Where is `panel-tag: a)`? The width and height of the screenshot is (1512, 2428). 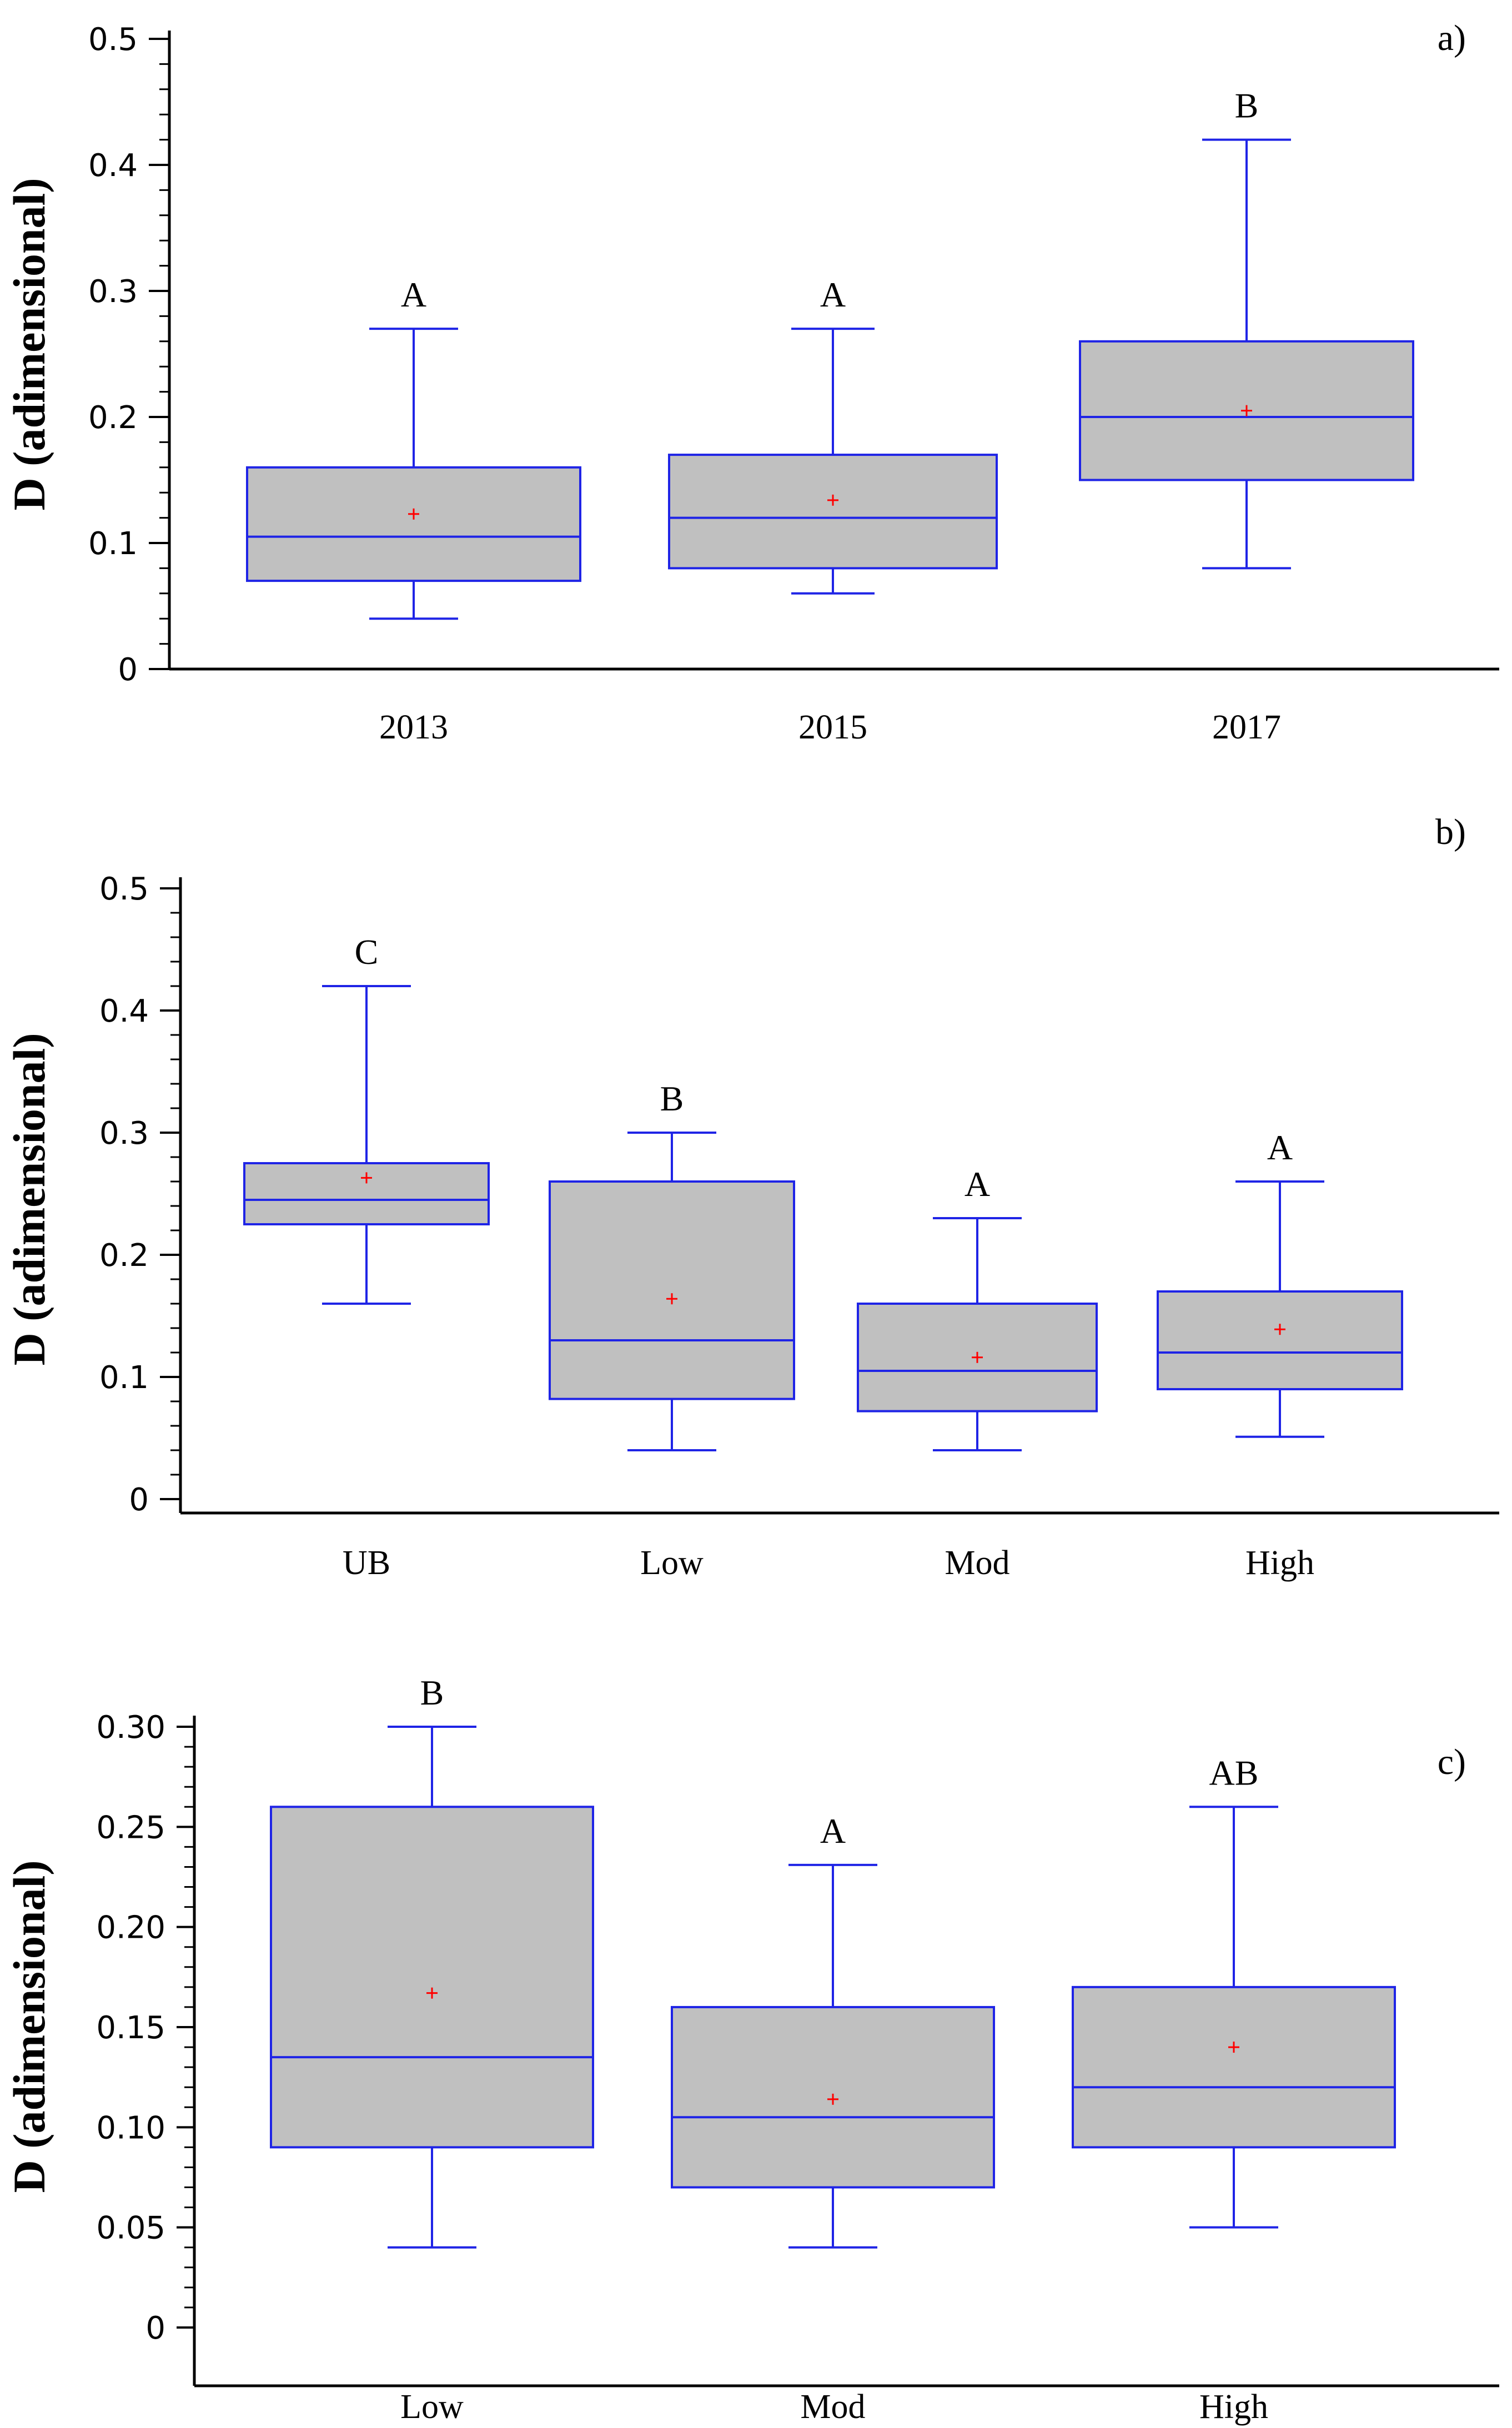 panel-tag: a) is located at coordinates (1452, 38).